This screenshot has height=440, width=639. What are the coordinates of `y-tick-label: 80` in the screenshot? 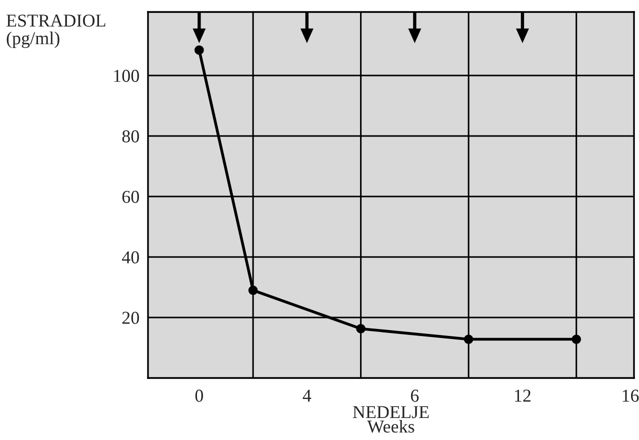 It's located at (130, 136).